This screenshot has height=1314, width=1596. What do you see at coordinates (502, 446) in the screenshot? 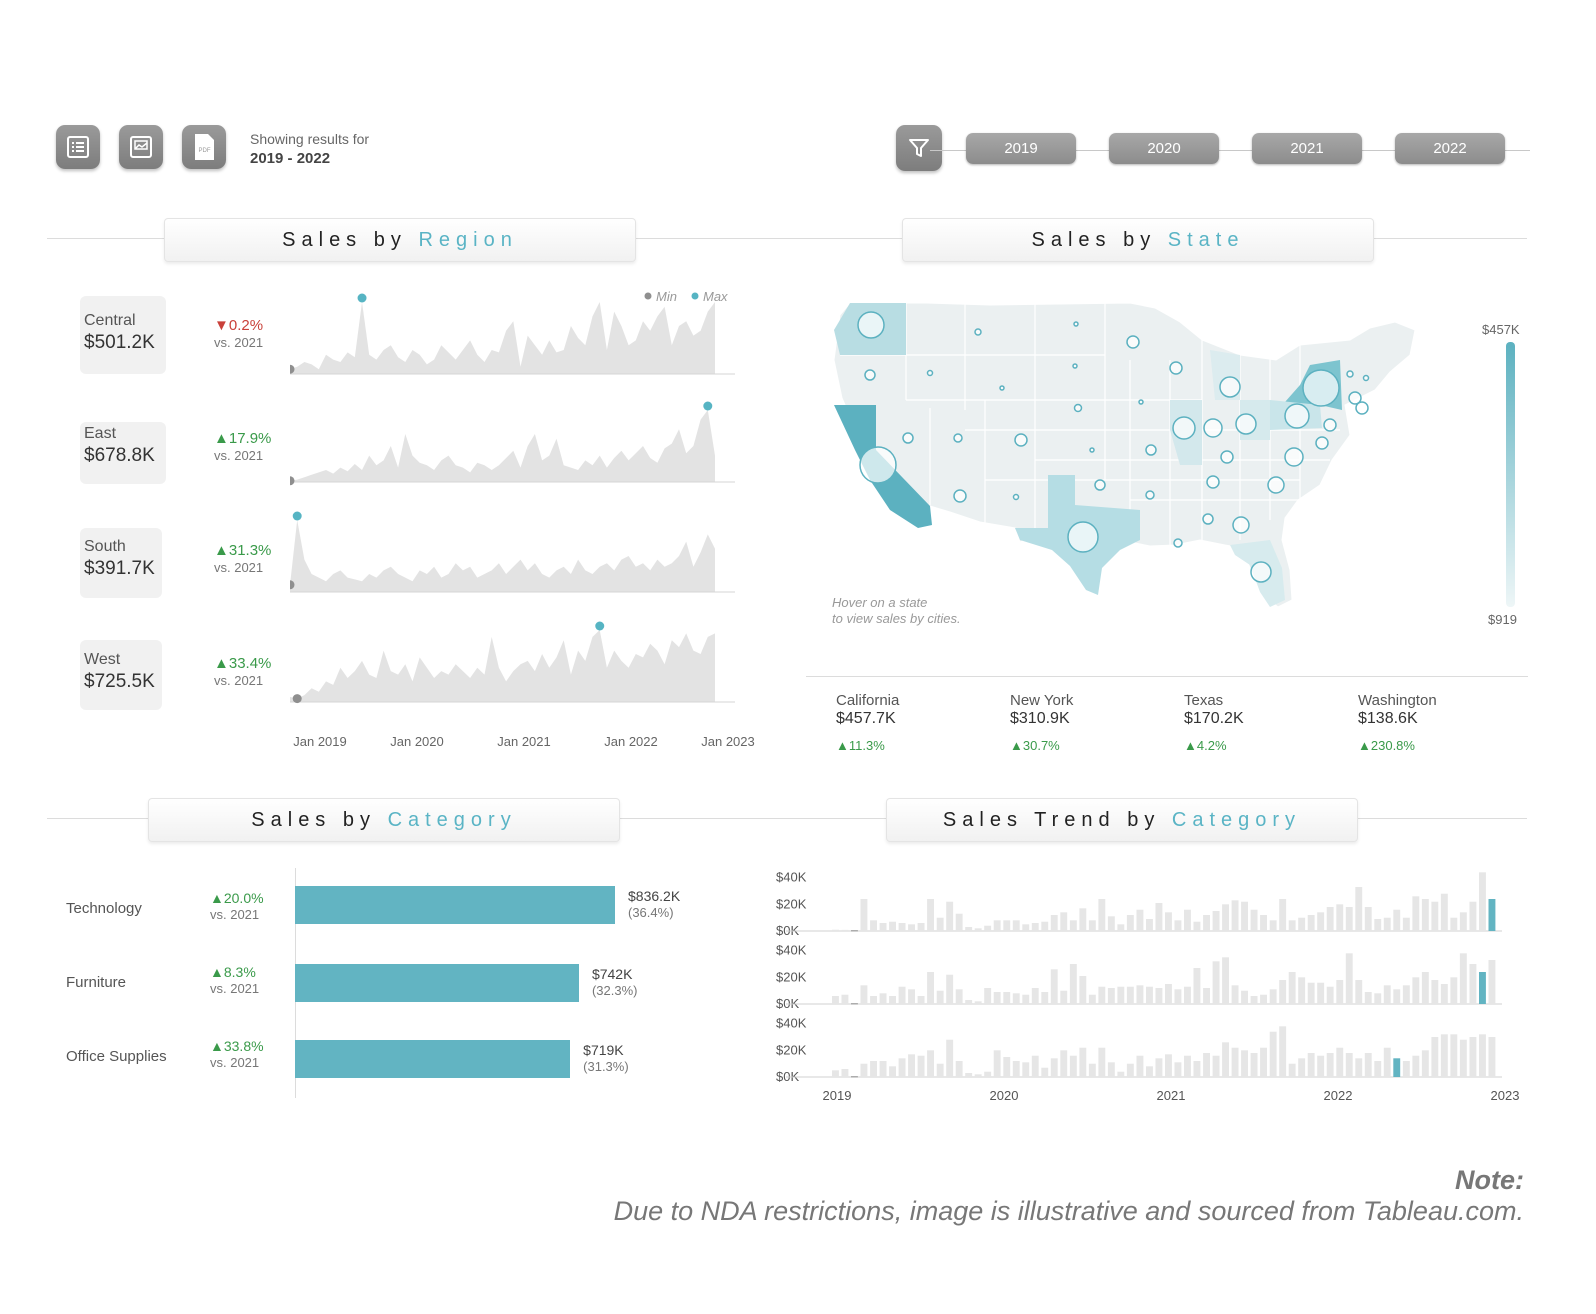
I see `region-sparkline-east` at bounding box center [502, 446].